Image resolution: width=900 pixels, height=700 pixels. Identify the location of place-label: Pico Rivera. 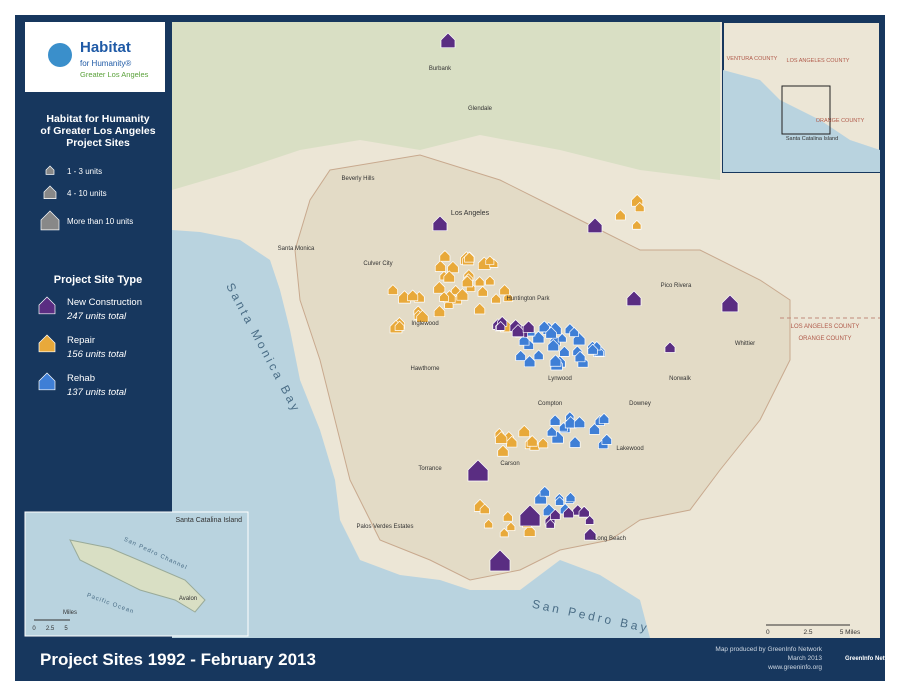
(676, 286).